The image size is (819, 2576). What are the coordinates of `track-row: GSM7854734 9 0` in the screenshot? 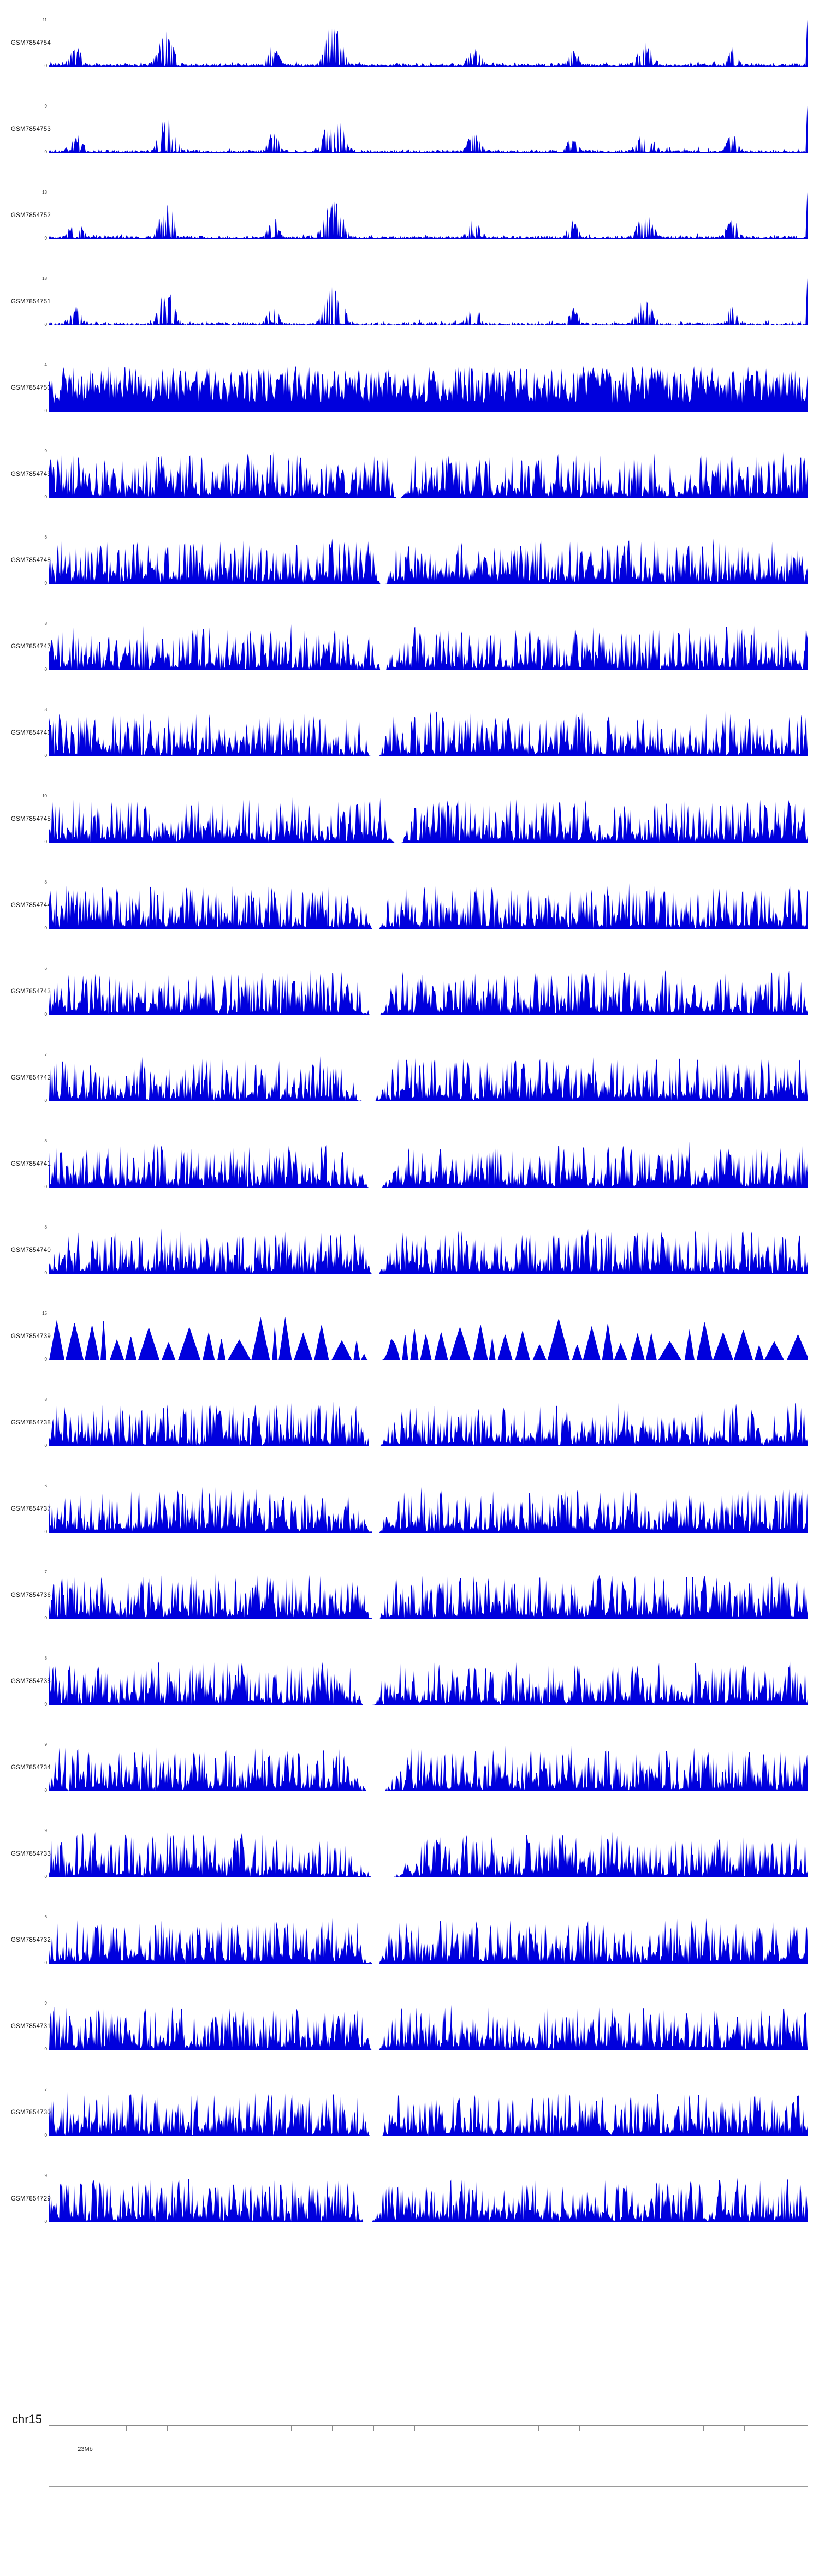 It's located at (410, 1786).